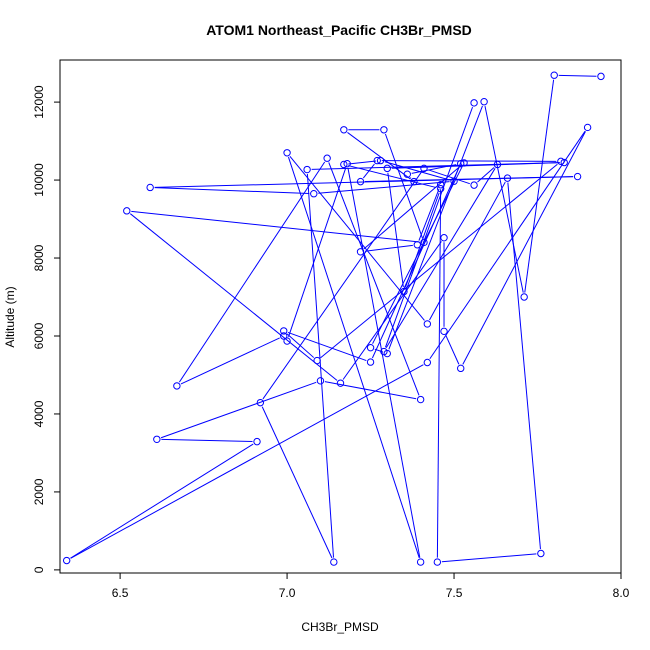 The width and height of the screenshot is (650, 650). What do you see at coordinates (39, 102) in the screenshot?
I see `y-tick-label: 12000` at bounding box center [39, 102].